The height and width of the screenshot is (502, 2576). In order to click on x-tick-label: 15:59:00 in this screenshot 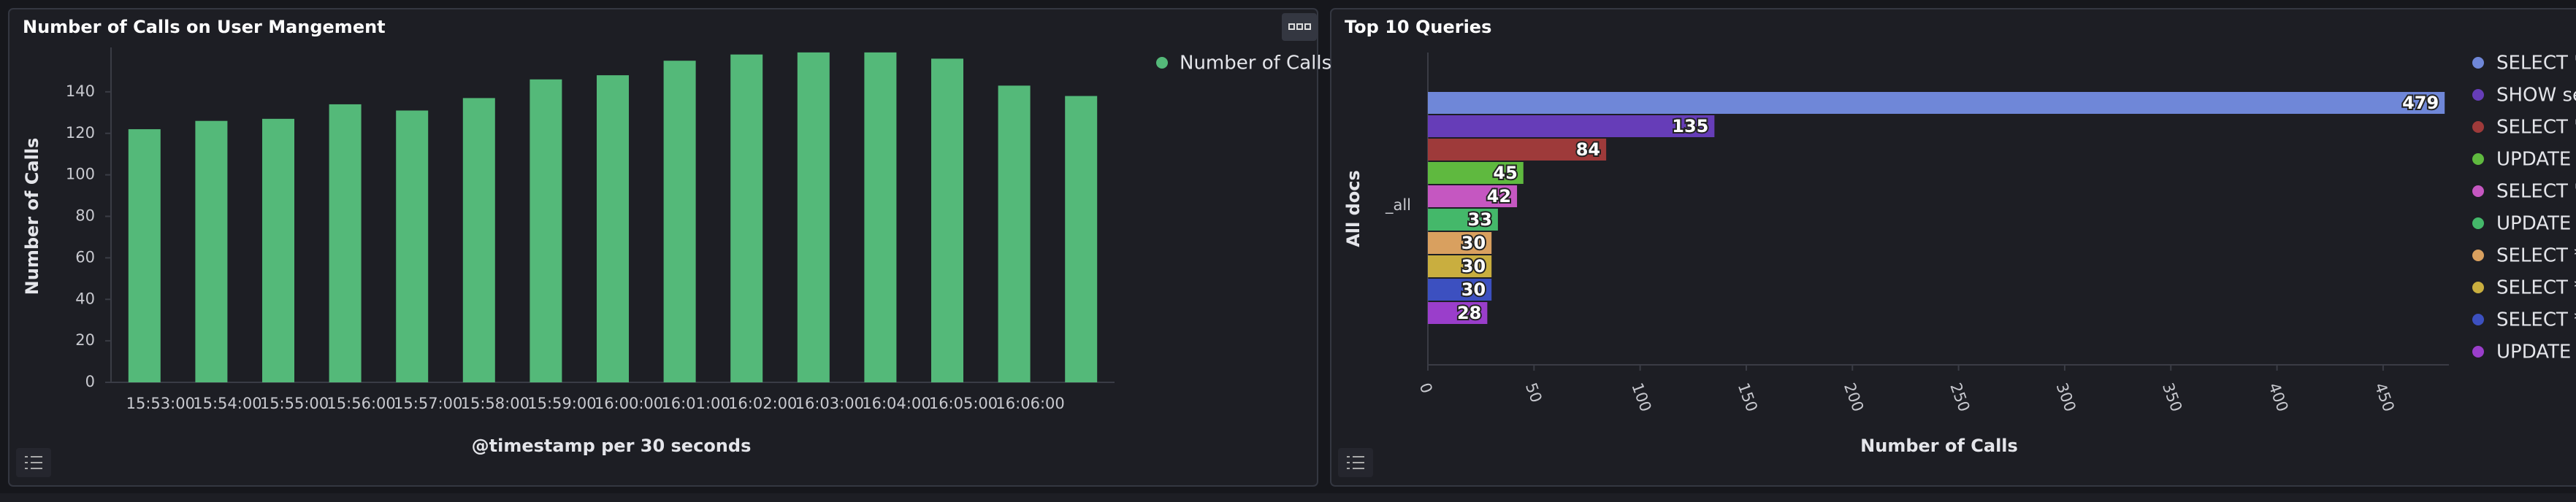, I will do `click(561, 403)`.